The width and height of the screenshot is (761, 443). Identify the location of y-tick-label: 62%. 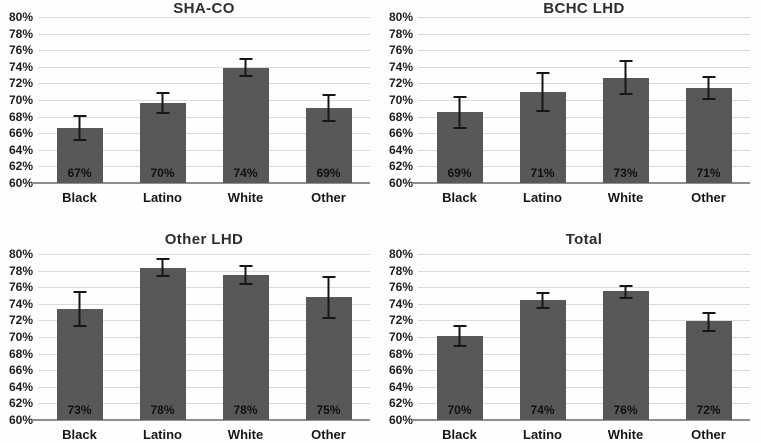
(400, 403).